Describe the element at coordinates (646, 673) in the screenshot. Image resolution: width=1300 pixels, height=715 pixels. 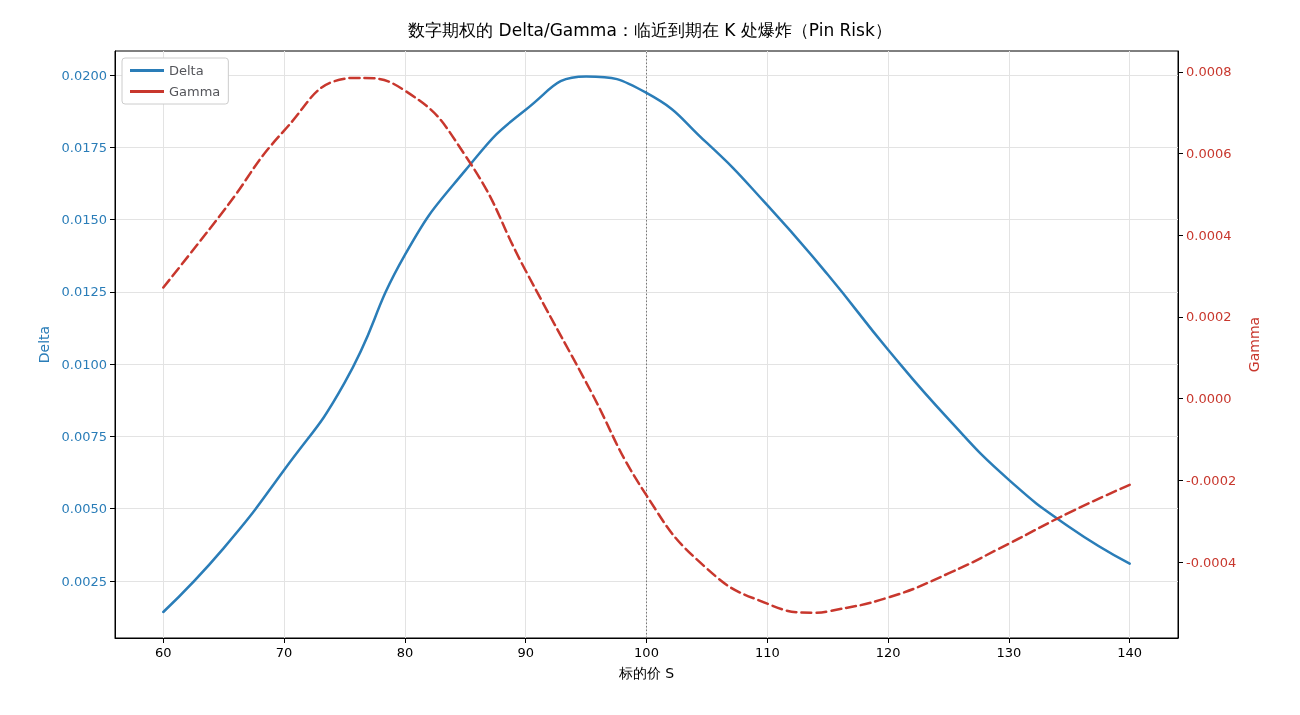
I see `x-axis-title: 标的价 S` at that location.